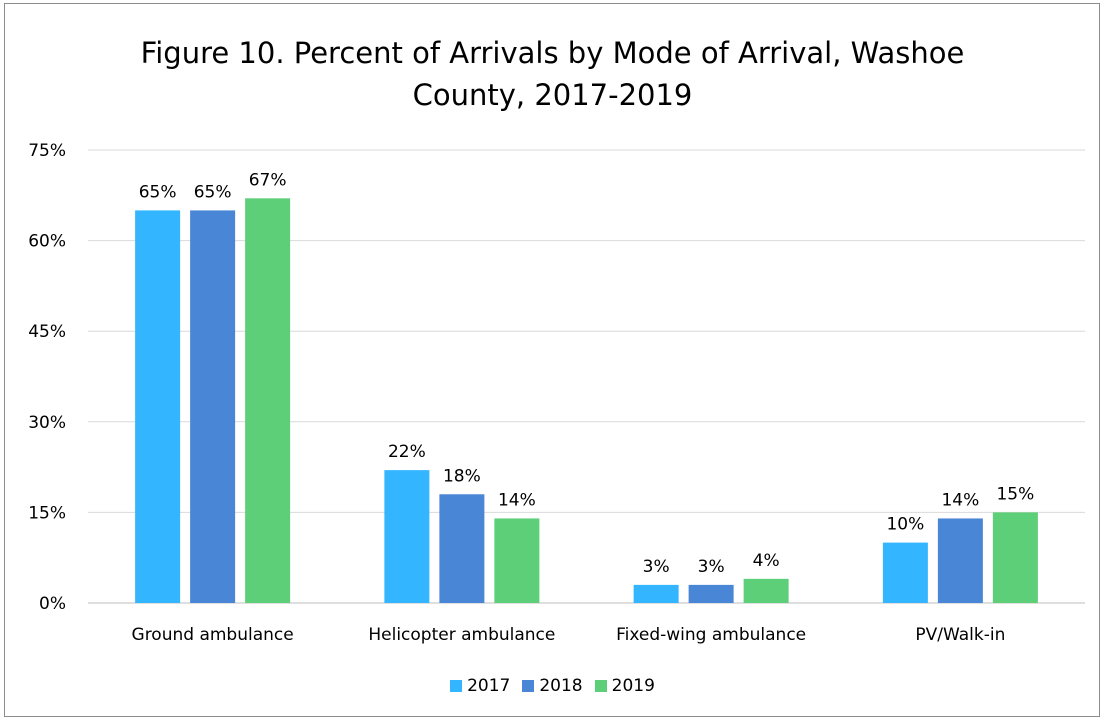  I want to click on legend-entry: 2017, so click(480, 686).